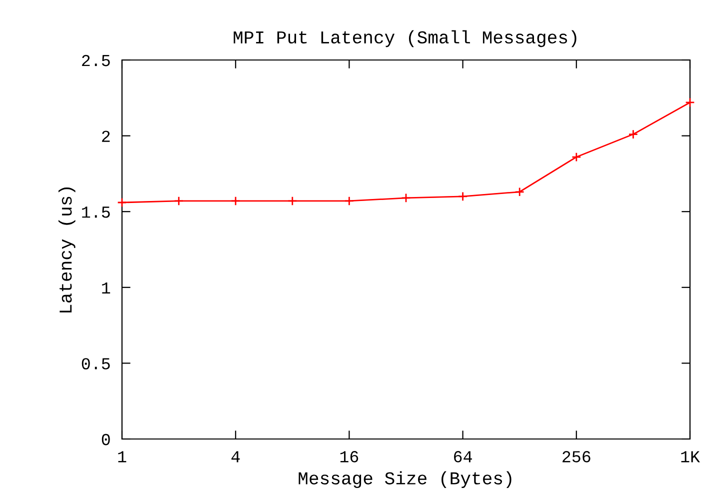  I want to click on y-tick-label: 2, so click(106, 136).